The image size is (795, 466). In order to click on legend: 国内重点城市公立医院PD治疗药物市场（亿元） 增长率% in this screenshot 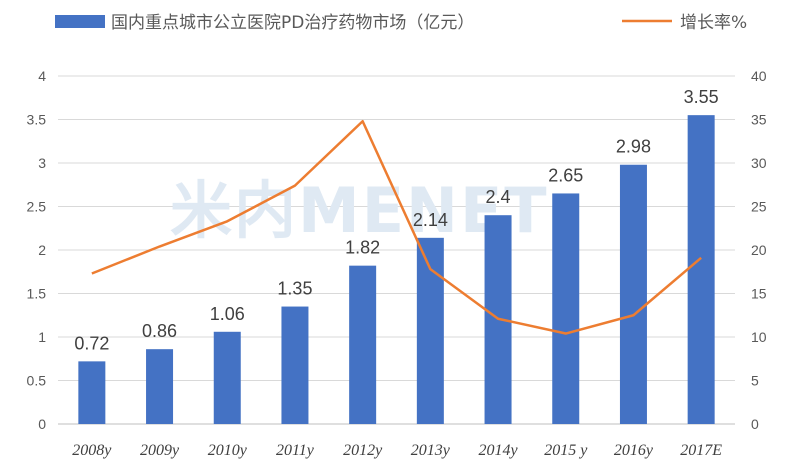, I will do `click(401, 23)`.